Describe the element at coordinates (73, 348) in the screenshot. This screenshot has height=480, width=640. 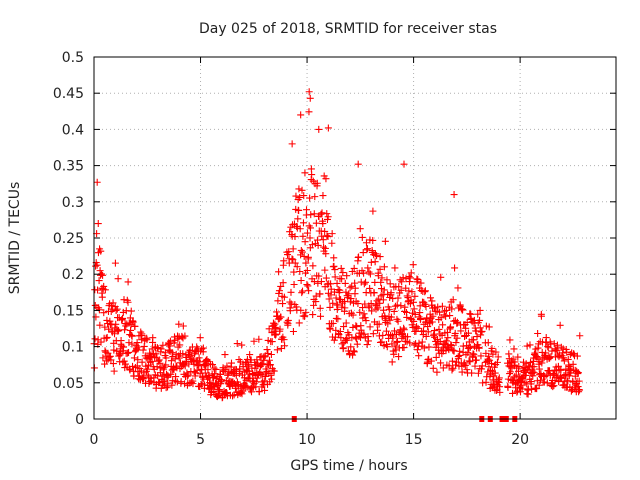
I see `y-tick-label: 0.1` at that location.